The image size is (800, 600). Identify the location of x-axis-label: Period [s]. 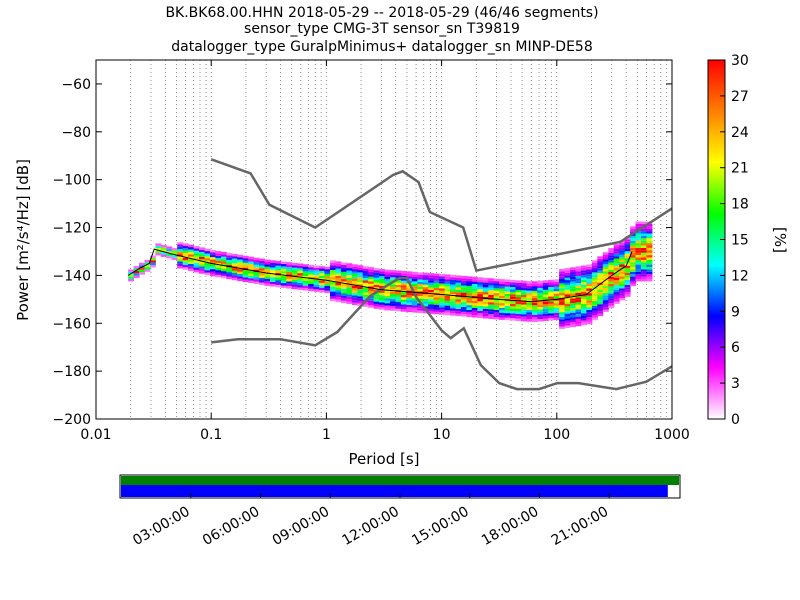
(383, 459).